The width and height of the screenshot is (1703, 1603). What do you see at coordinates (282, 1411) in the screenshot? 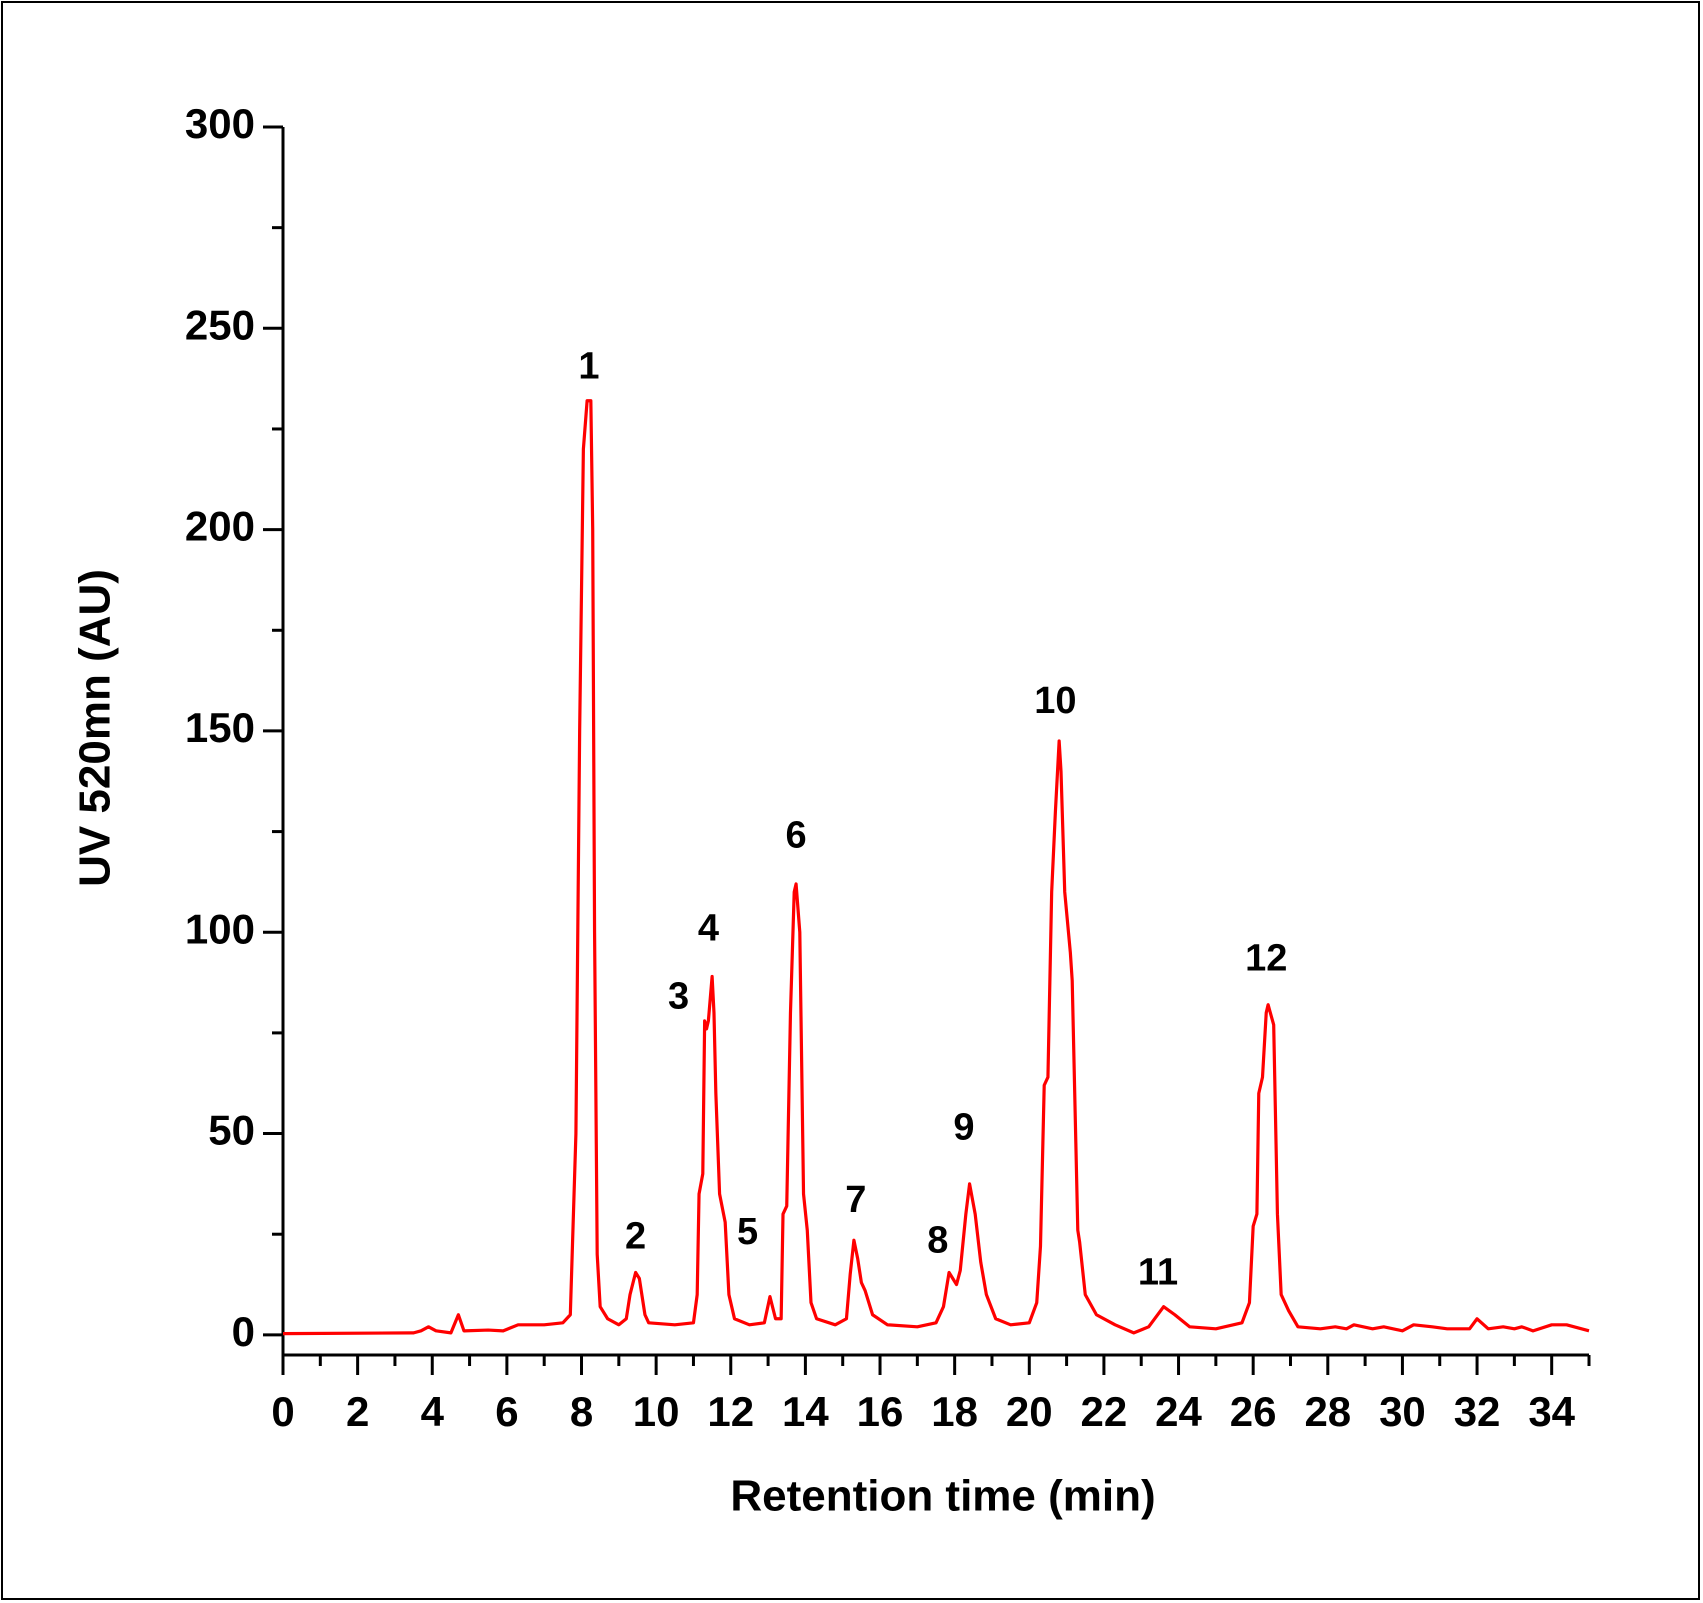
I see `x-tick-label: 0` at bounding box center [282, 1411].